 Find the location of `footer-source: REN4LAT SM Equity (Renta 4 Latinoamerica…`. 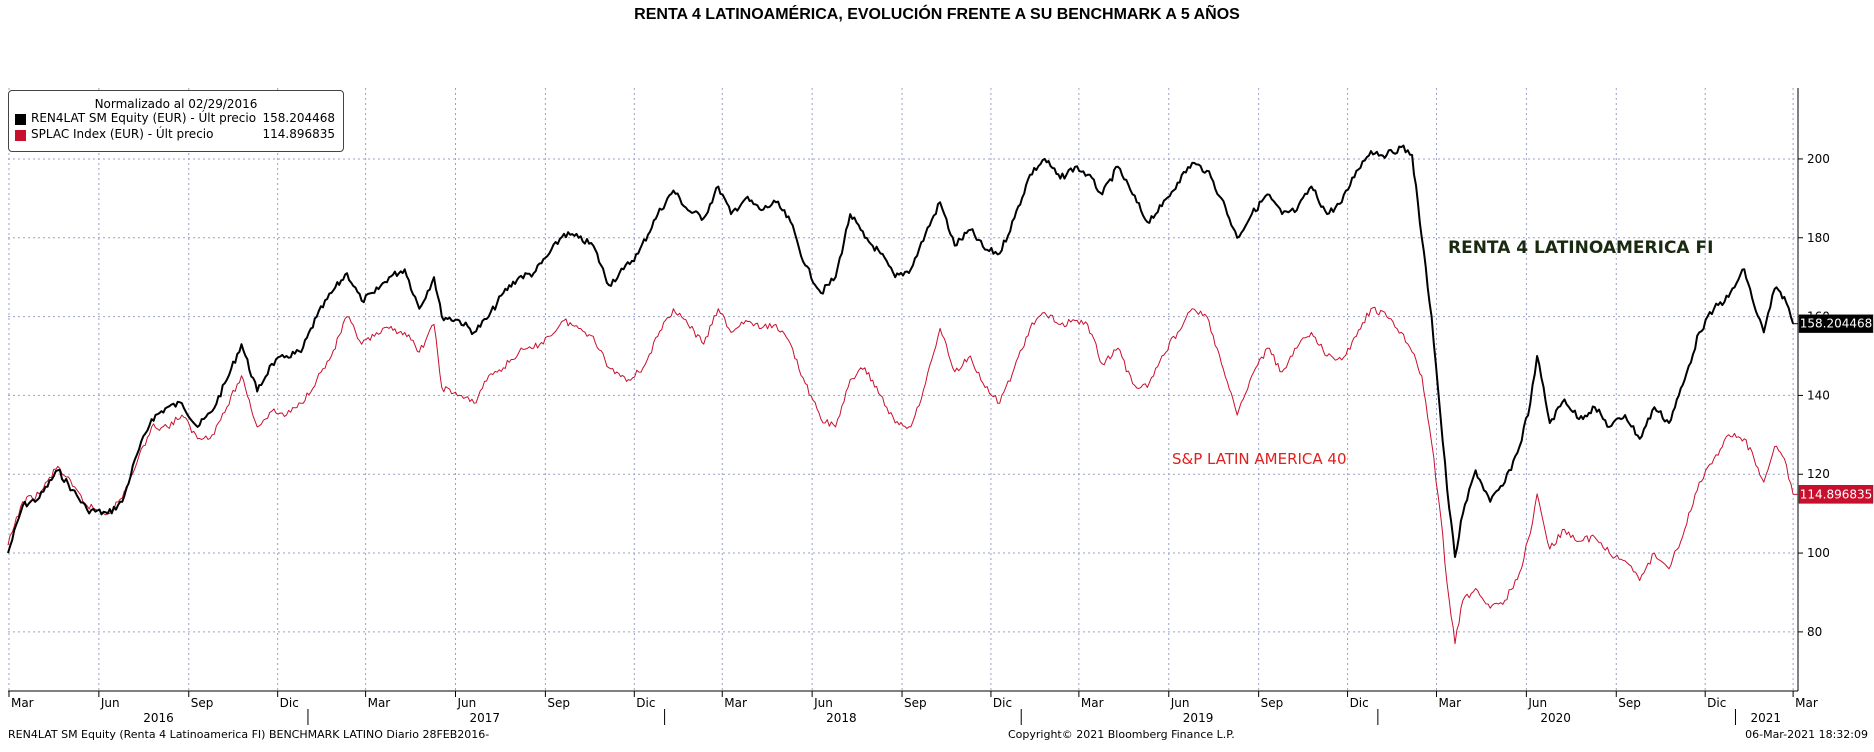

footer-source: REN4LAT SM Equity (Renta 4 Latinoamerica… is located at coordinates (249, 734).